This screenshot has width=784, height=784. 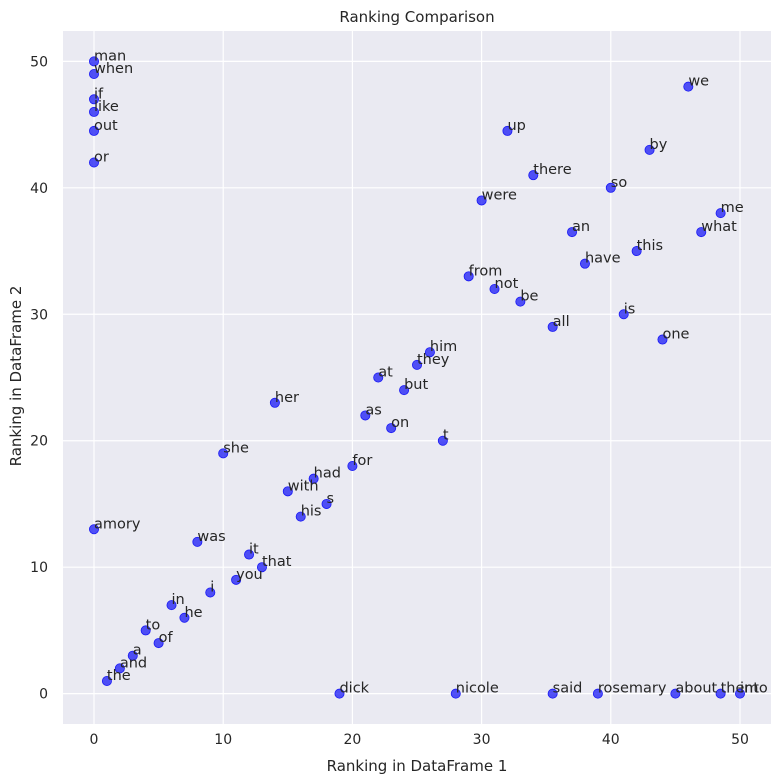 I want to click on chart-title: Ranking Comparison, so click(x=416, y=17).